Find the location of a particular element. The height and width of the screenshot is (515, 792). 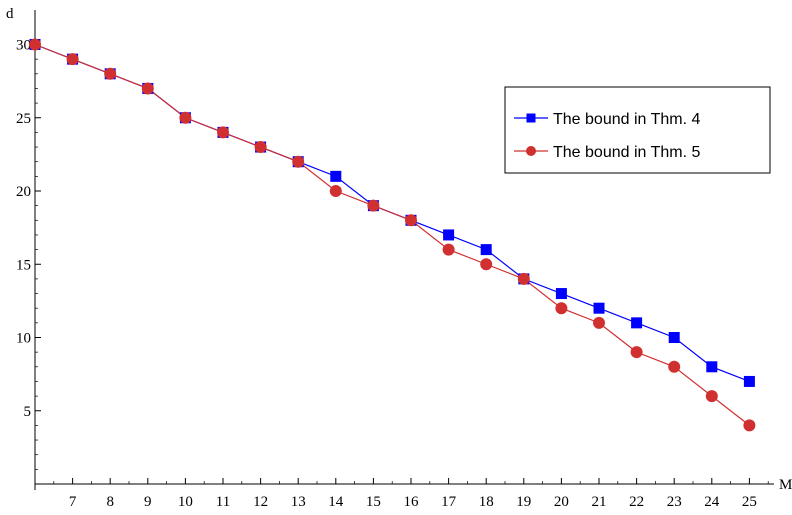

legend-label-2: The bound in Thm. 5 is located at coordinates (626, 152).